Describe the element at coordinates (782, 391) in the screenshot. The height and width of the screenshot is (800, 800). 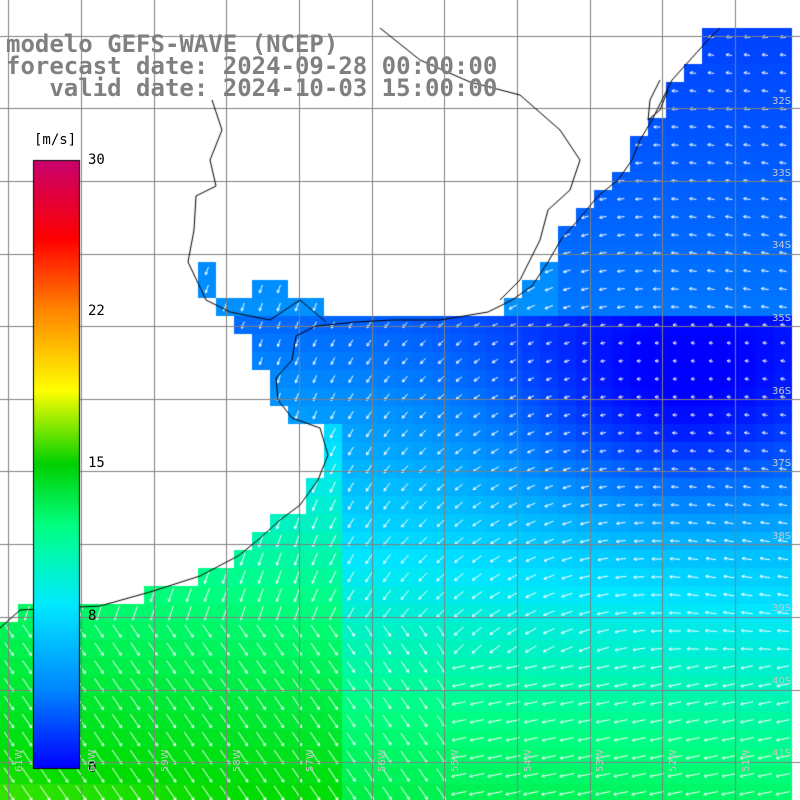
I see `lat-label: 36S` at that location.